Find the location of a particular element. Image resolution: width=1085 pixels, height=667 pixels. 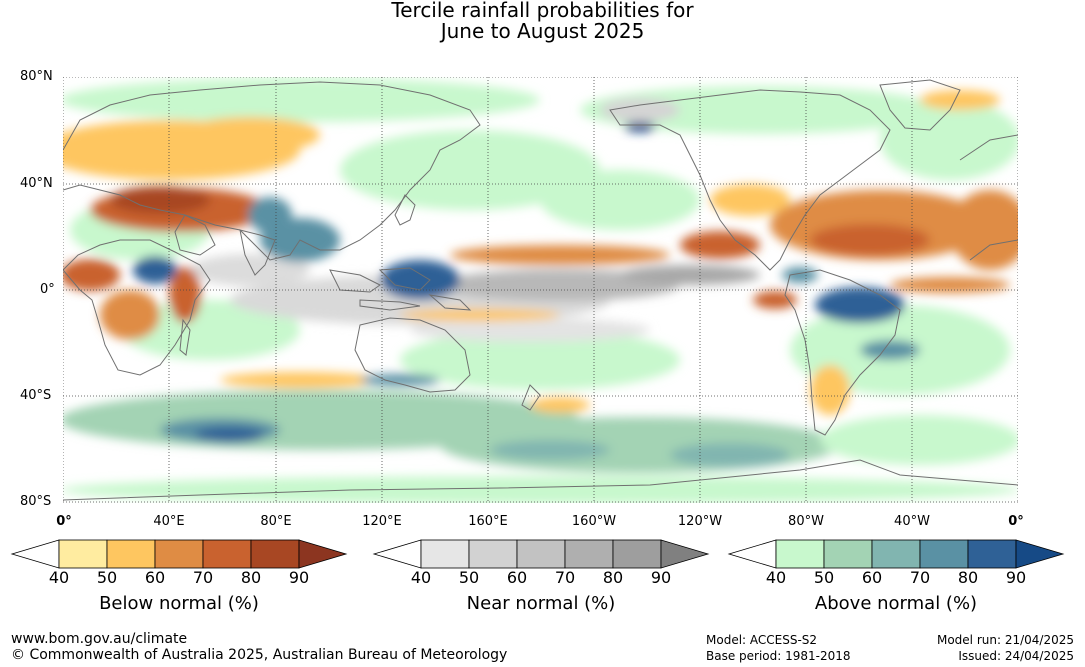

legend-near-high-arrow is located at coordinates (685, 554).